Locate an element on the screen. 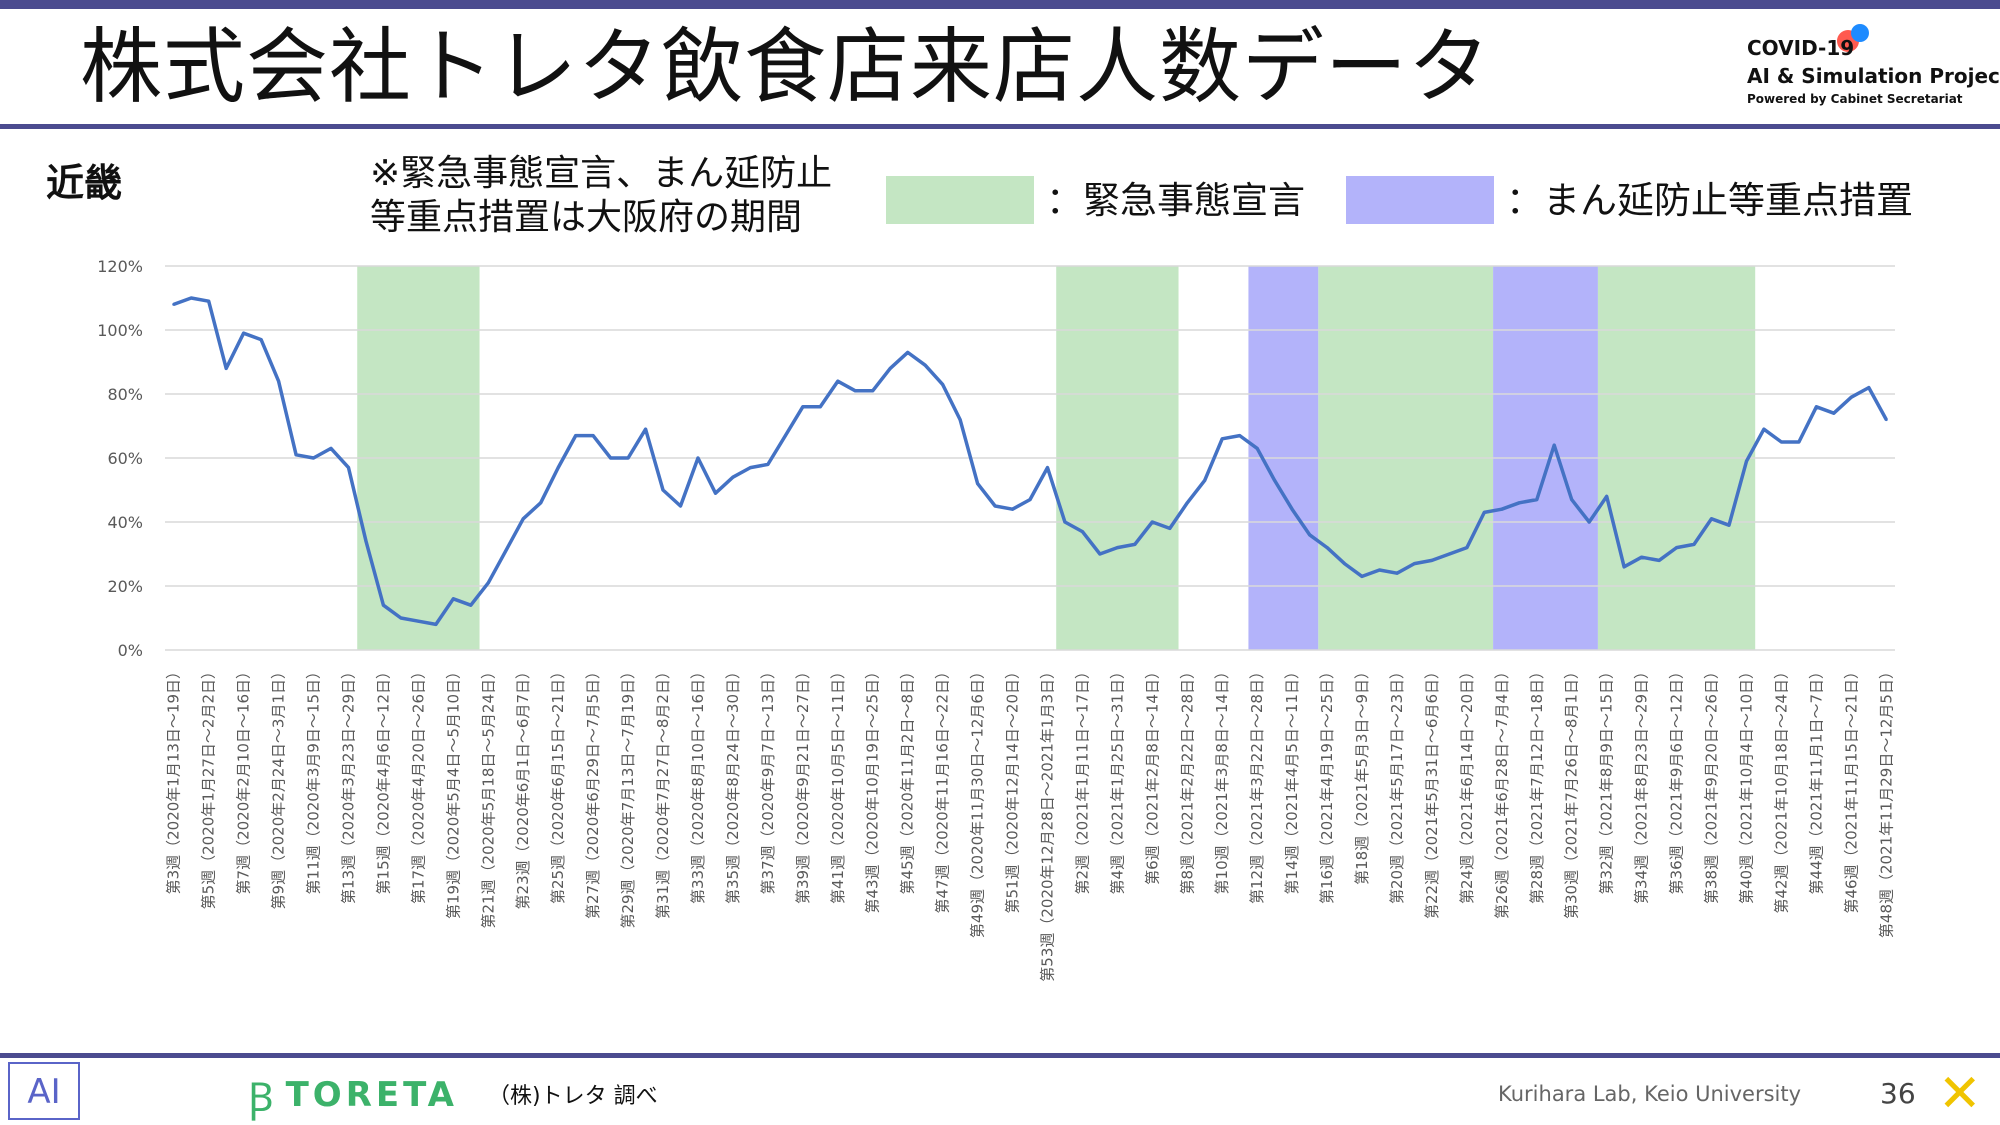  data-source: （株)トレタ 調べ is located at coordinates (573, 1096).